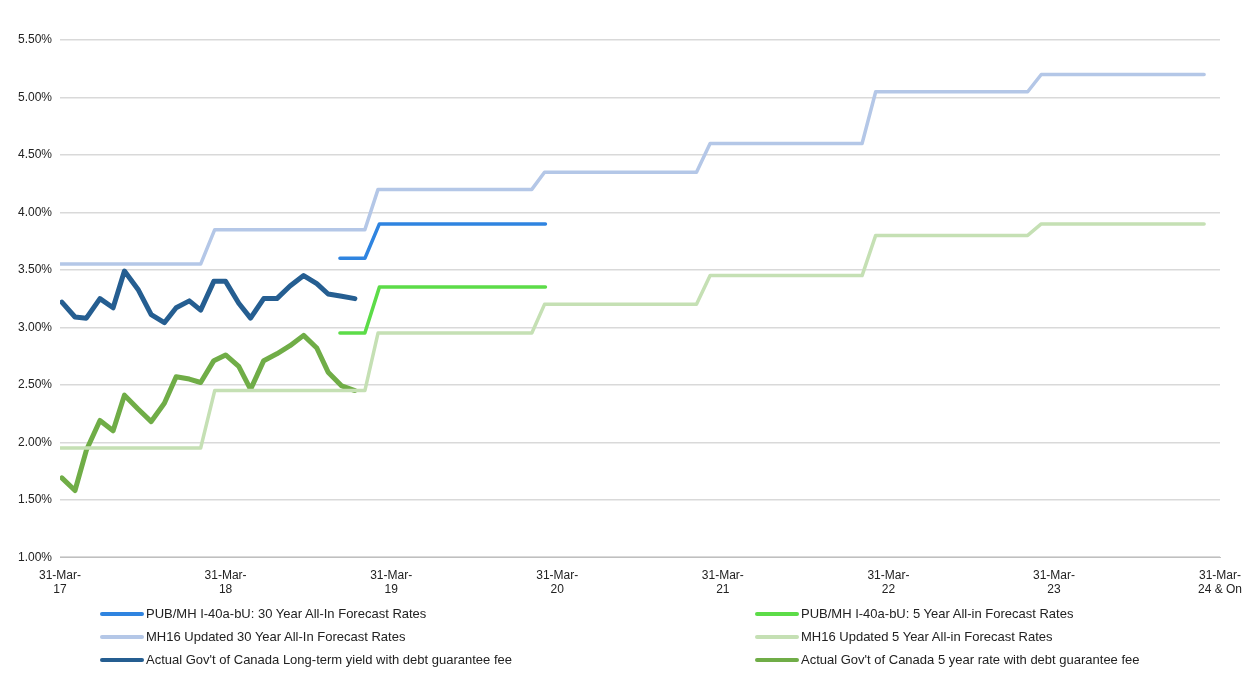  Describe the element at coordinates (60, 582) in the screenshot. I see `x-tick-label: 31-Mar-17` at that location.